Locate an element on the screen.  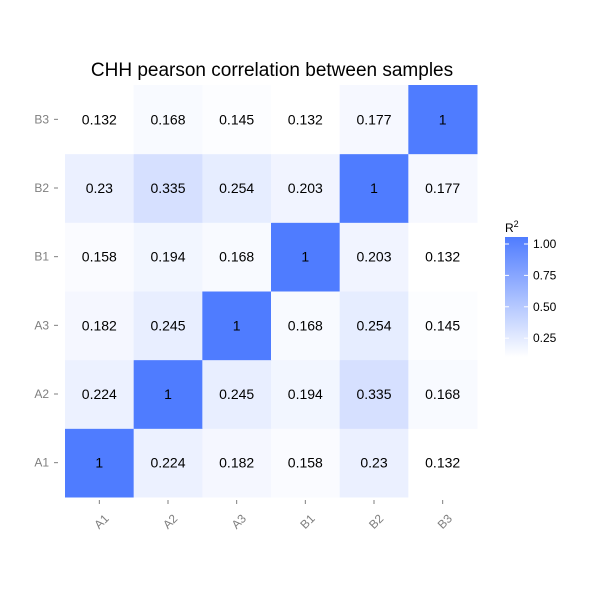
heatmap-cell-A2-B2 is located at coordinates (168, 188).